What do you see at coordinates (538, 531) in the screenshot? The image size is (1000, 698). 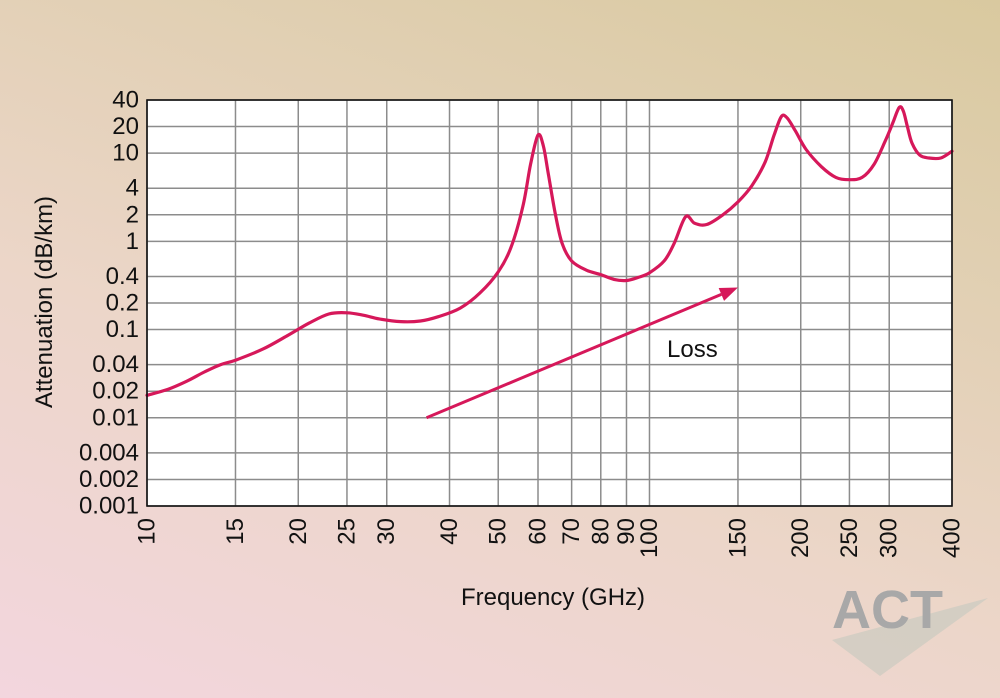 I see `x-tick-label: 60` at bounding box center [538, 531].